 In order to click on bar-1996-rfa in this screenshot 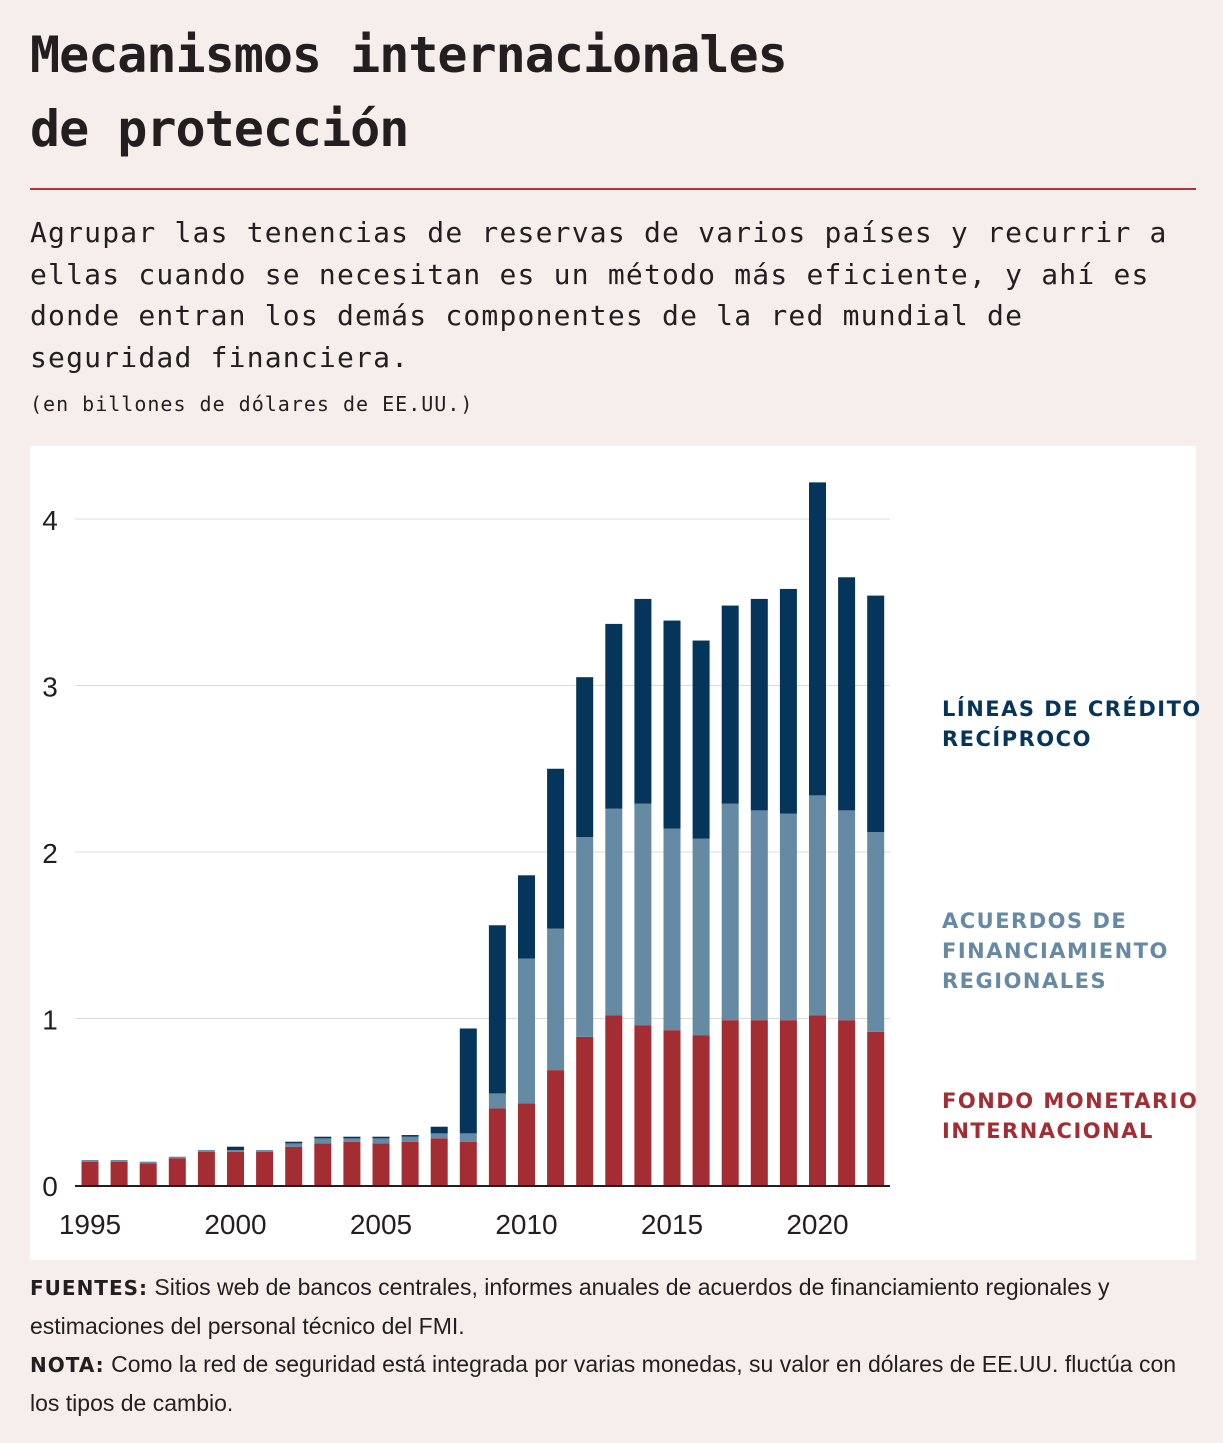, I will do `click(119, 1161)`.